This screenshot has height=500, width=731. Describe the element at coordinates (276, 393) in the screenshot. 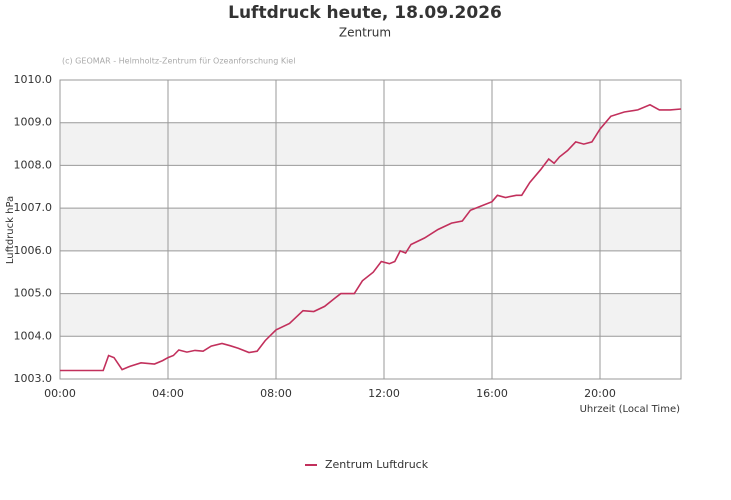

I see `x-tick-label: 08:00` at that location.